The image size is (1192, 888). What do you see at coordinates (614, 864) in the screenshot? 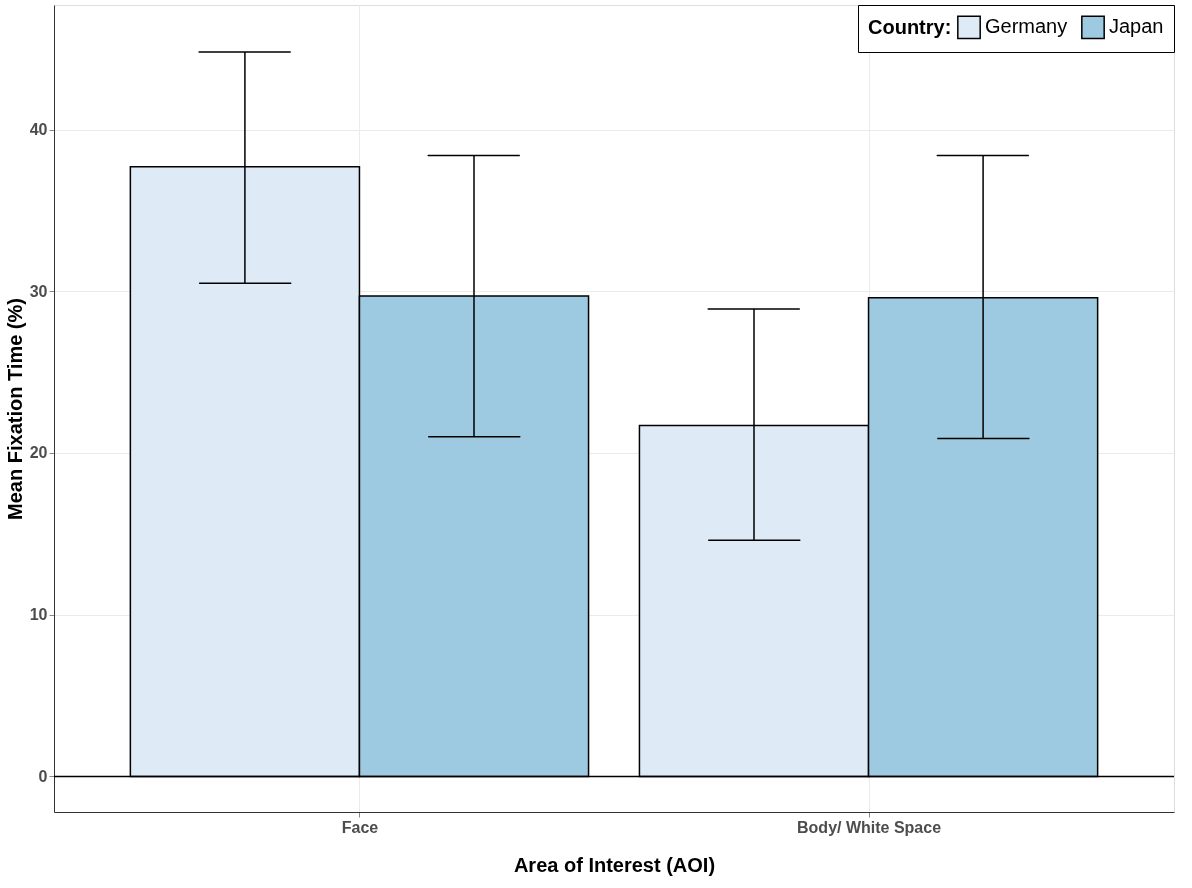
I see `x-axis-title: Area of Interest (AOI)` at bounding box center [614, 864].